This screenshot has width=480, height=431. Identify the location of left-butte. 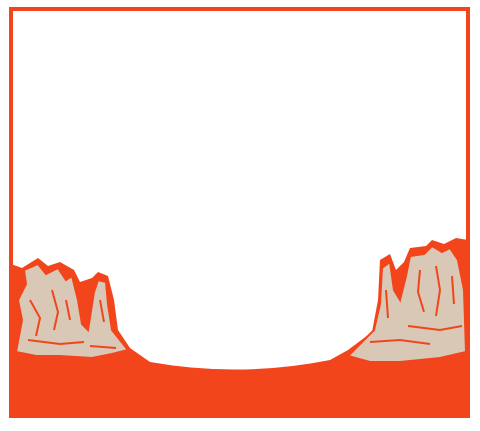
(72, 311).